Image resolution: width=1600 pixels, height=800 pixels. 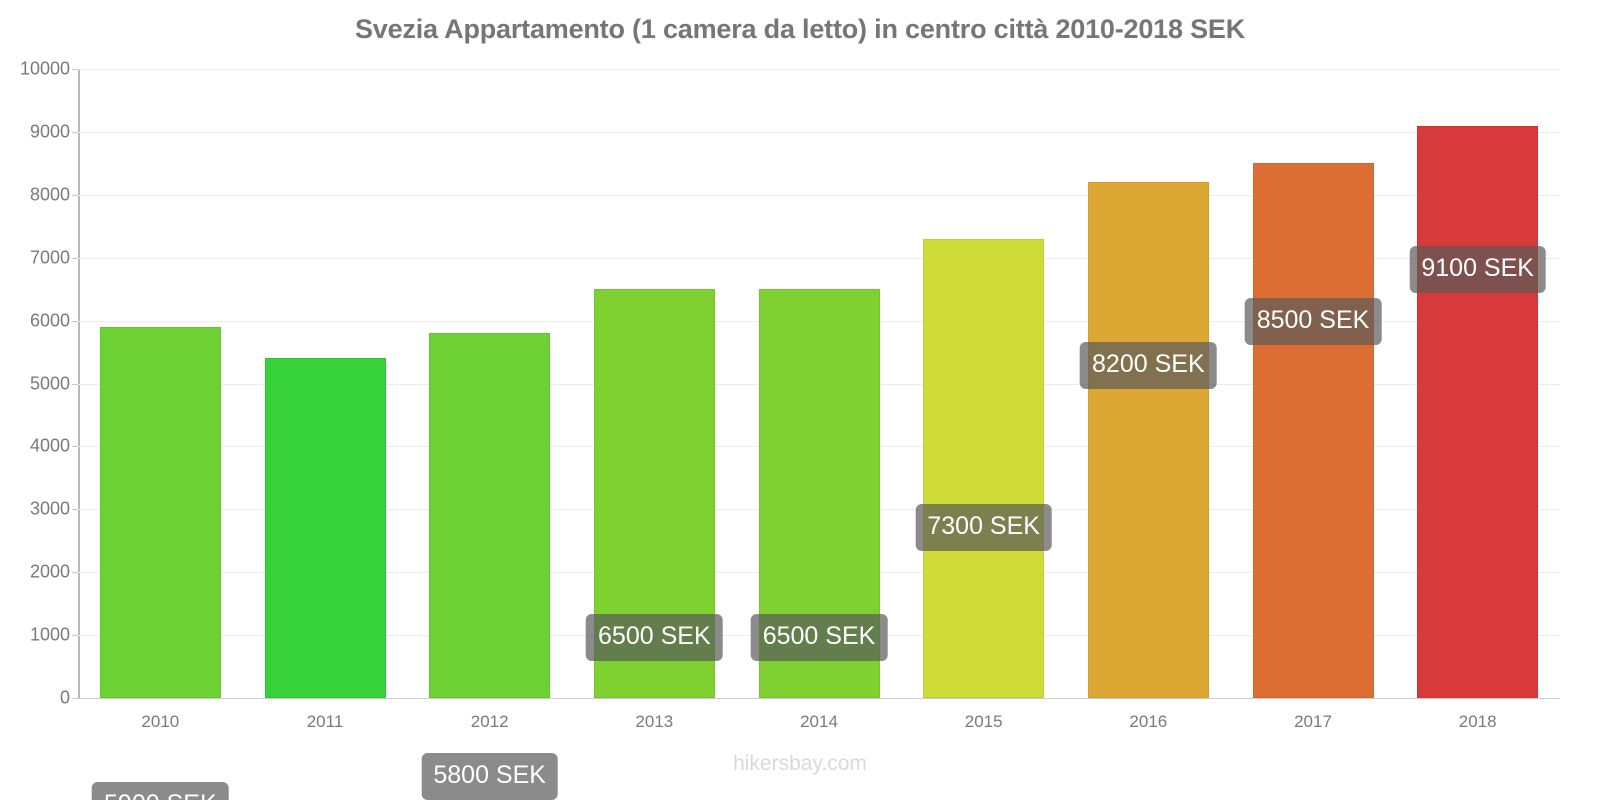 I want to click on x-axis-tick-label: 2010, so click(x=160, y=721).